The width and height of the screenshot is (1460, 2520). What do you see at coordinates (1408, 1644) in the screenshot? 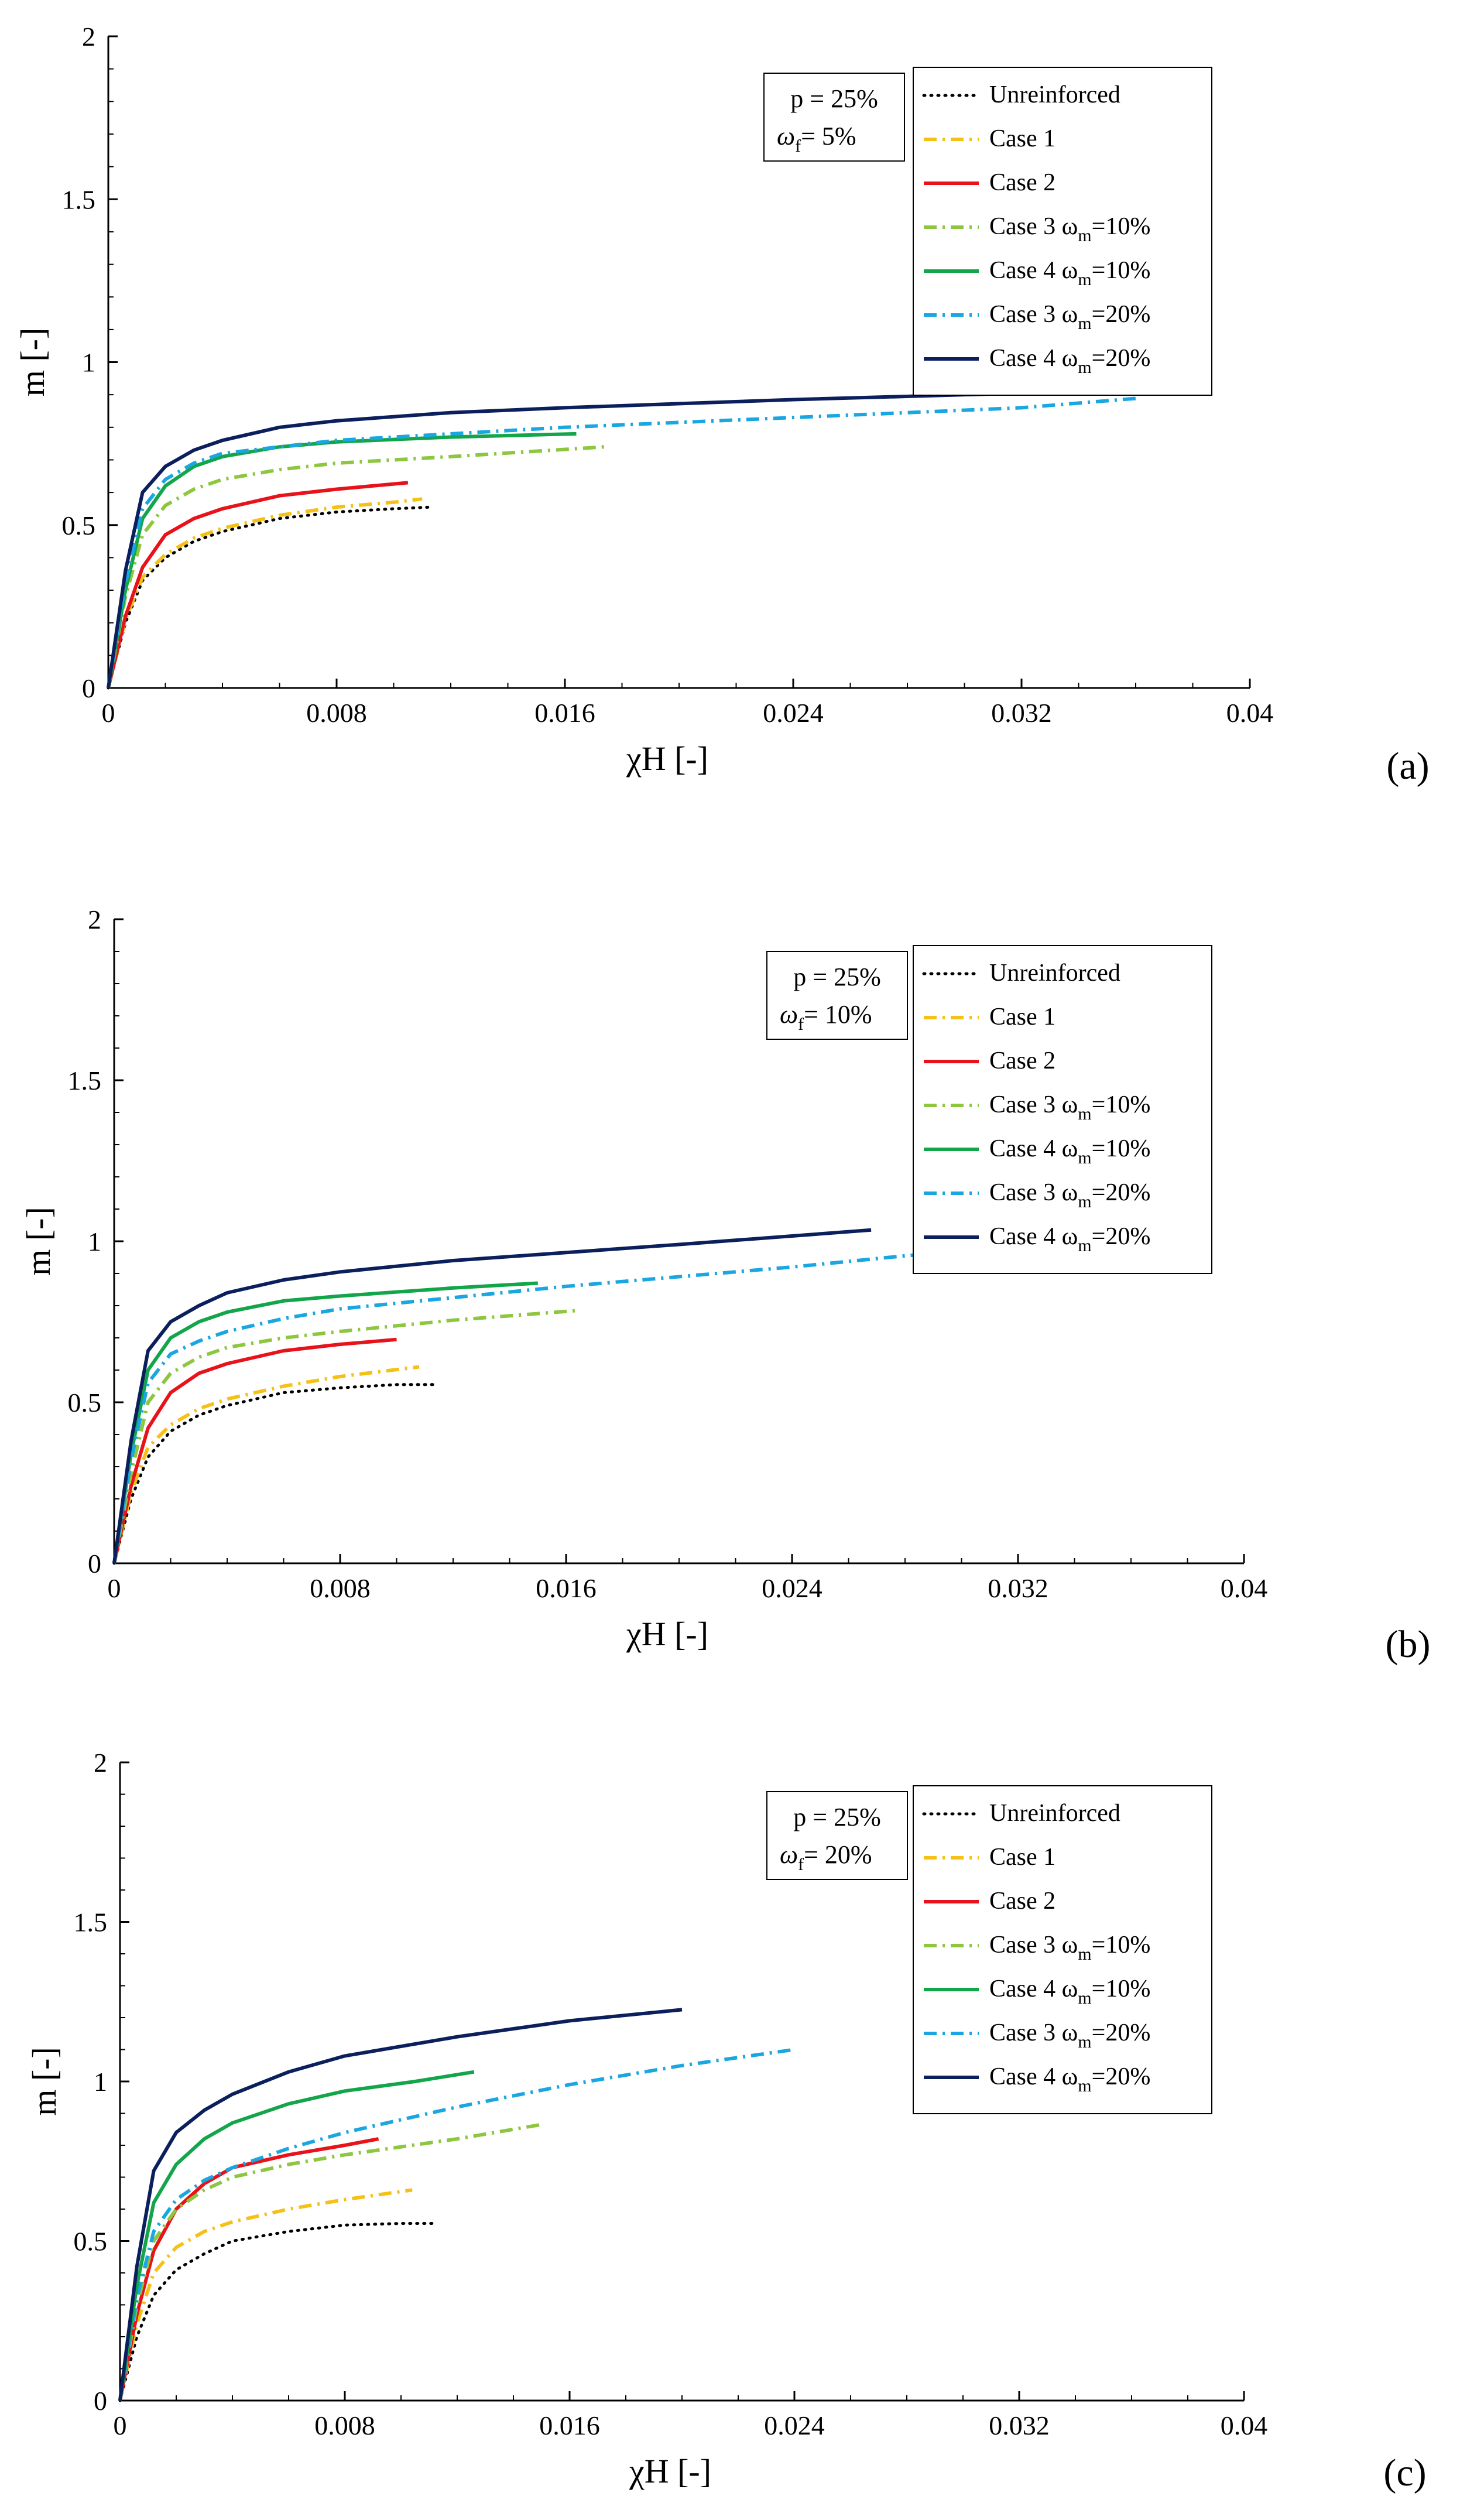
I see `panel-label: (b)` at bounding box center [1408, 1644].